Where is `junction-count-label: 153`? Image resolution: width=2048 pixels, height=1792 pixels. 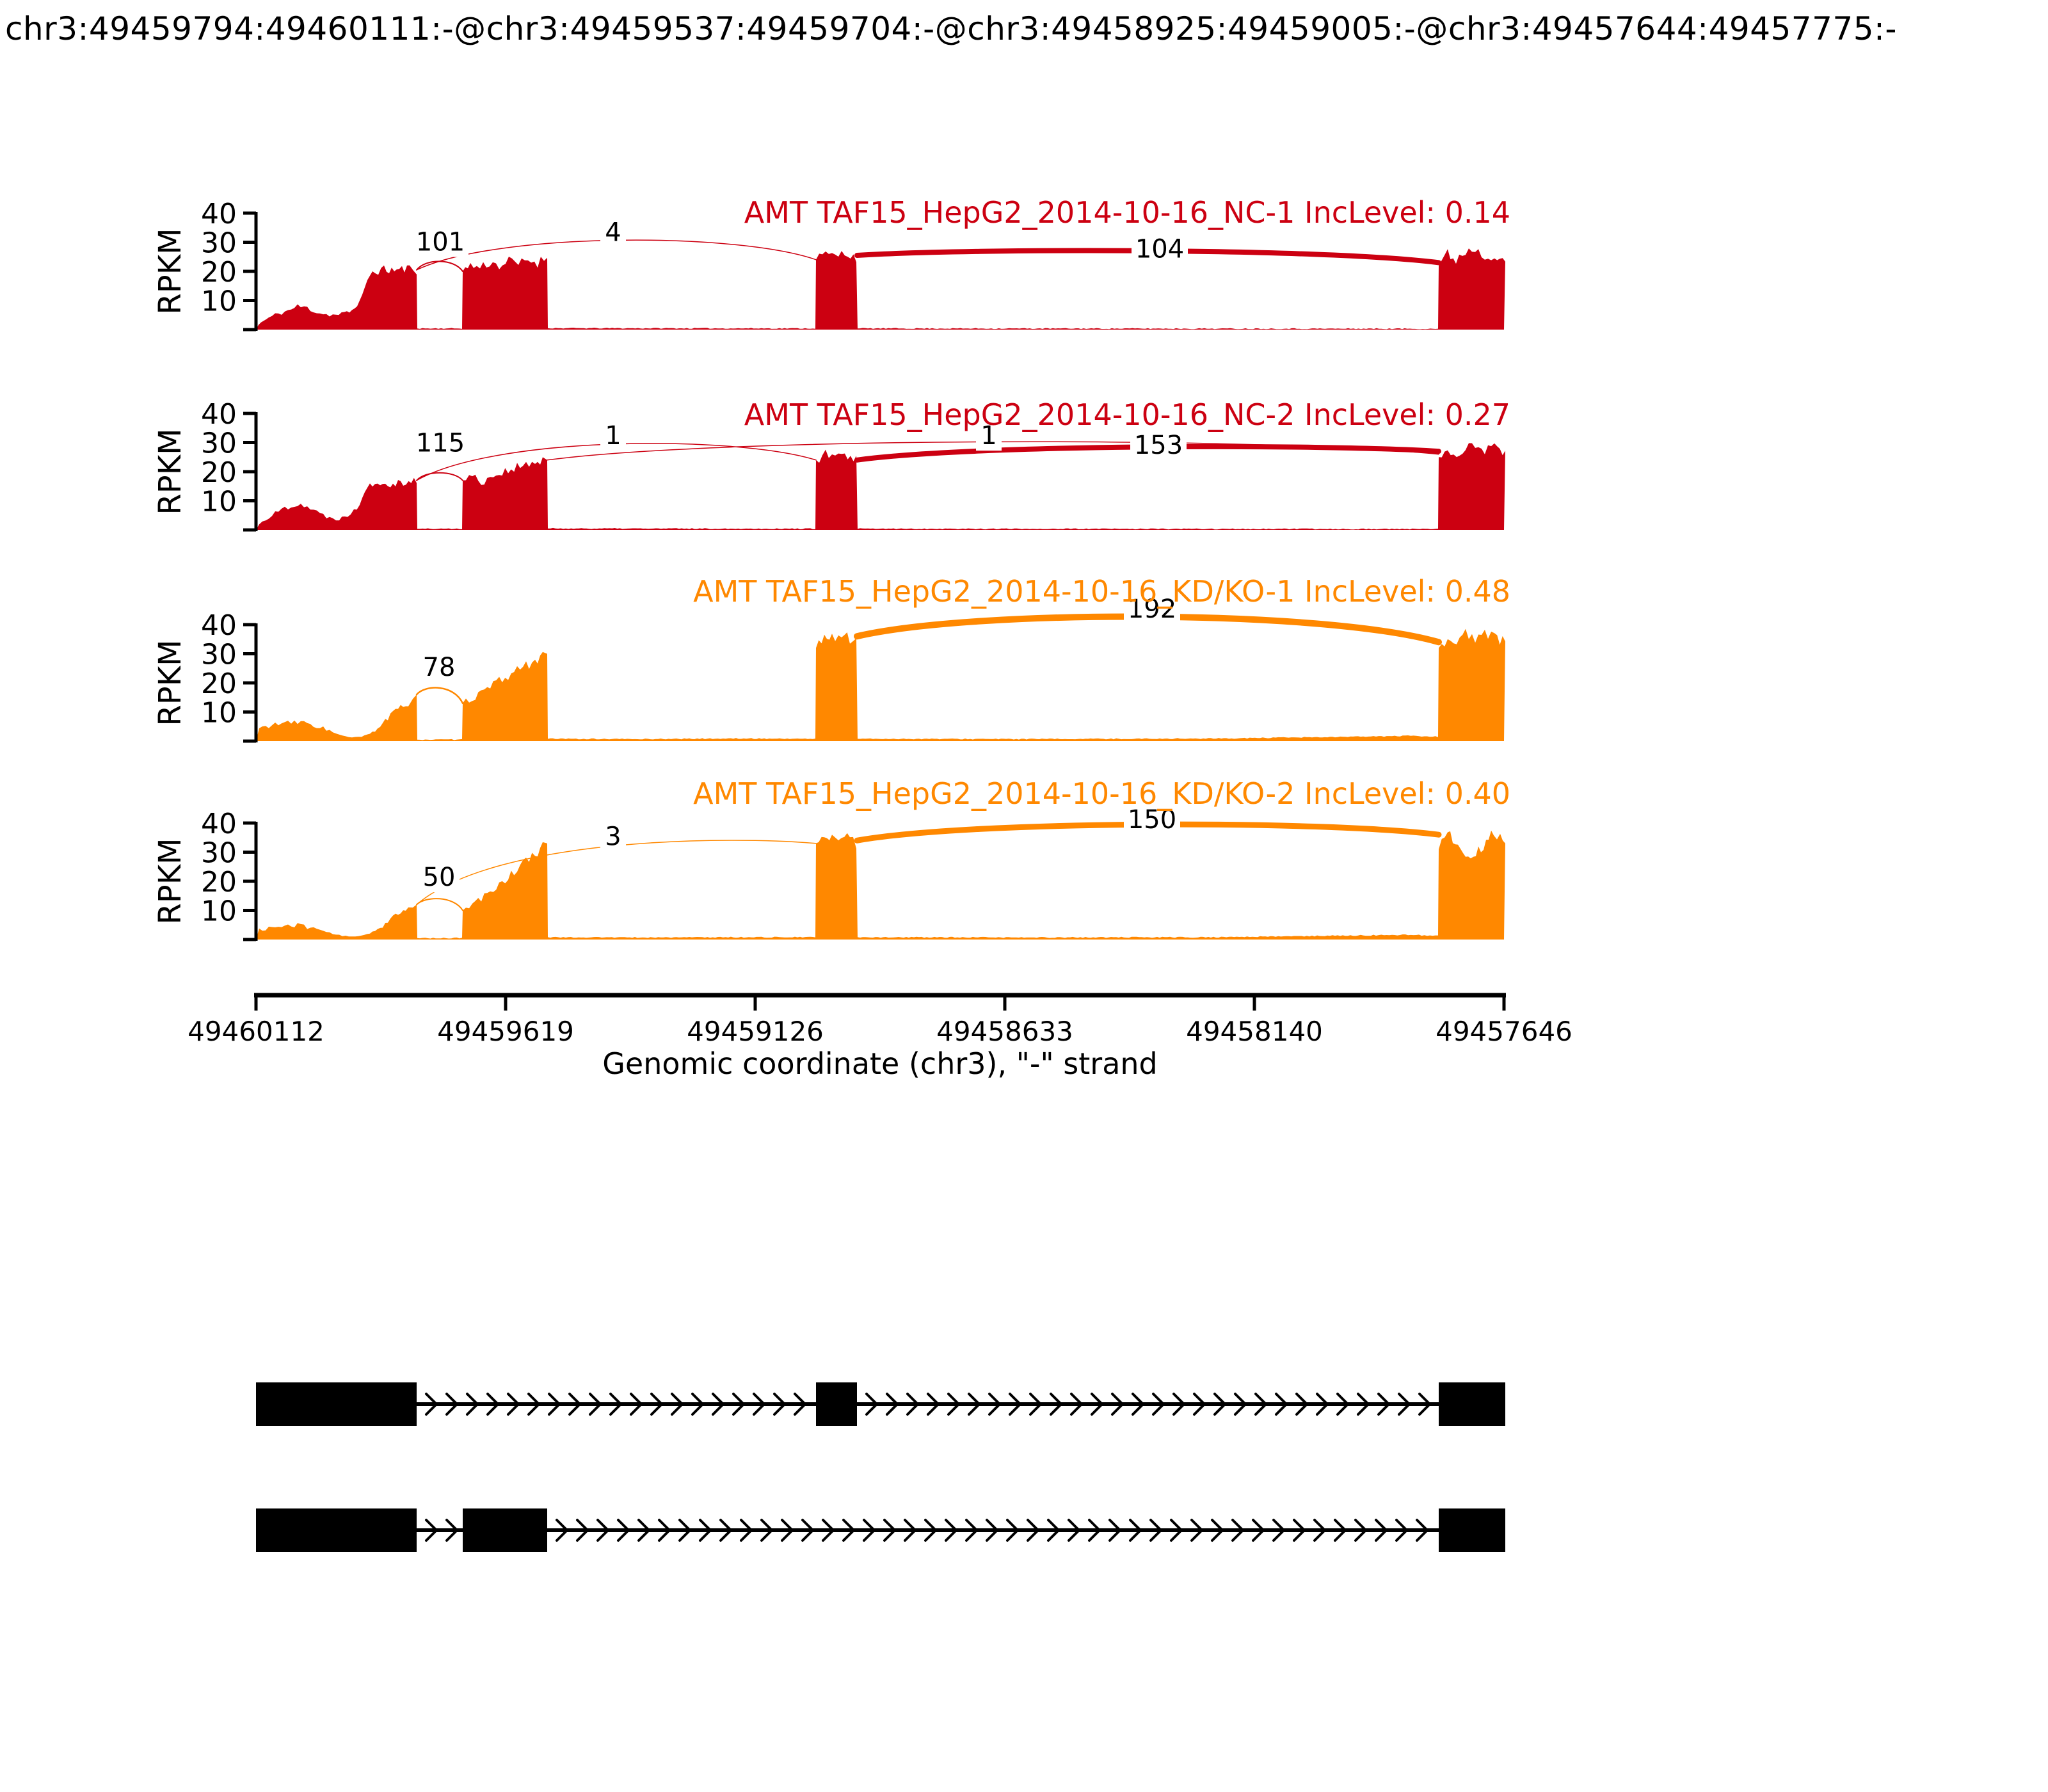 junction-count-label: 153 is located at coordinates (1158, 445).